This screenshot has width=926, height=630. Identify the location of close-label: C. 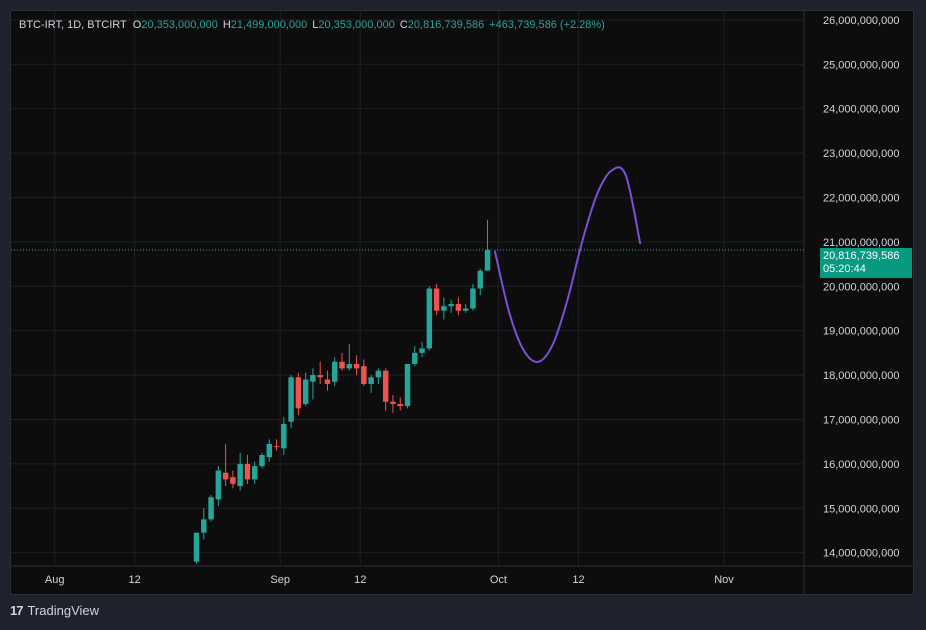
(403, 25).